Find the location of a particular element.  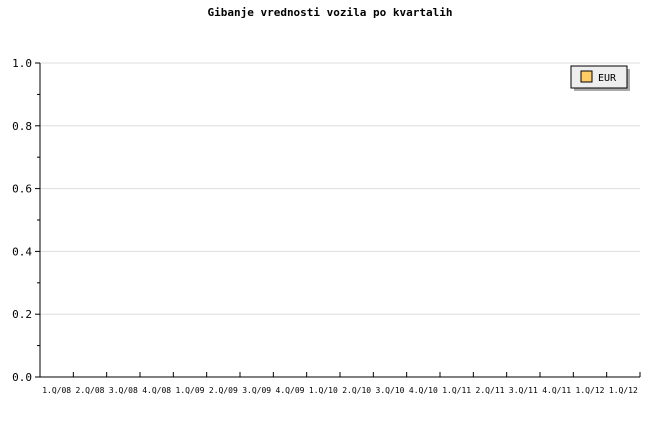

x-tick-label: 3.Q/09 is located at coordinates (256, 390).